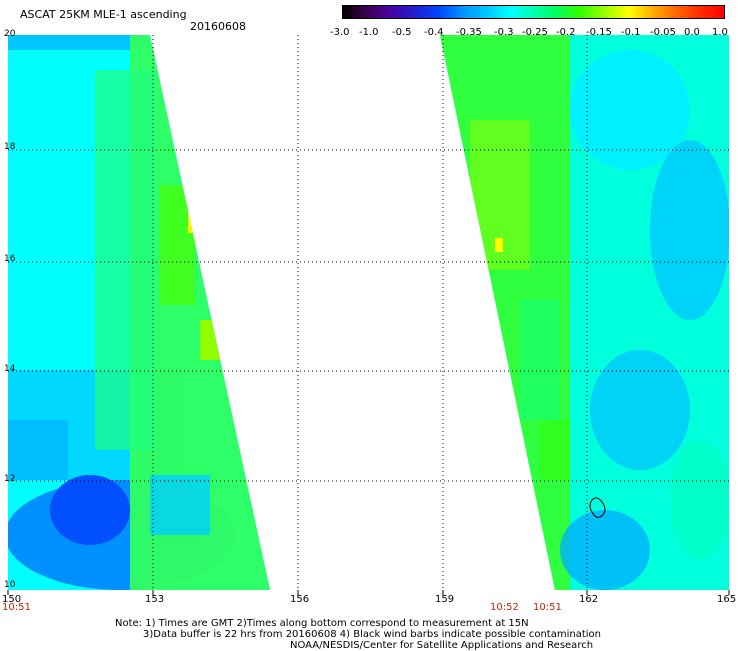  What do you see at coordinates (663, 32) in the screenshot?
I see `colorbar-label: -0.05` at bounding box center [663, 32].